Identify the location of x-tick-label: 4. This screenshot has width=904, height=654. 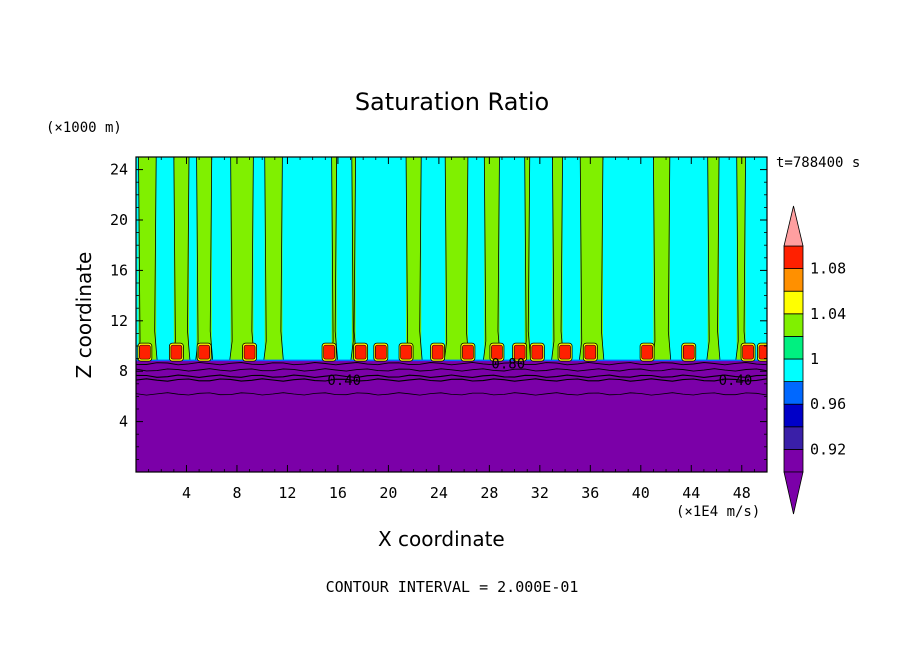
(186, 493).